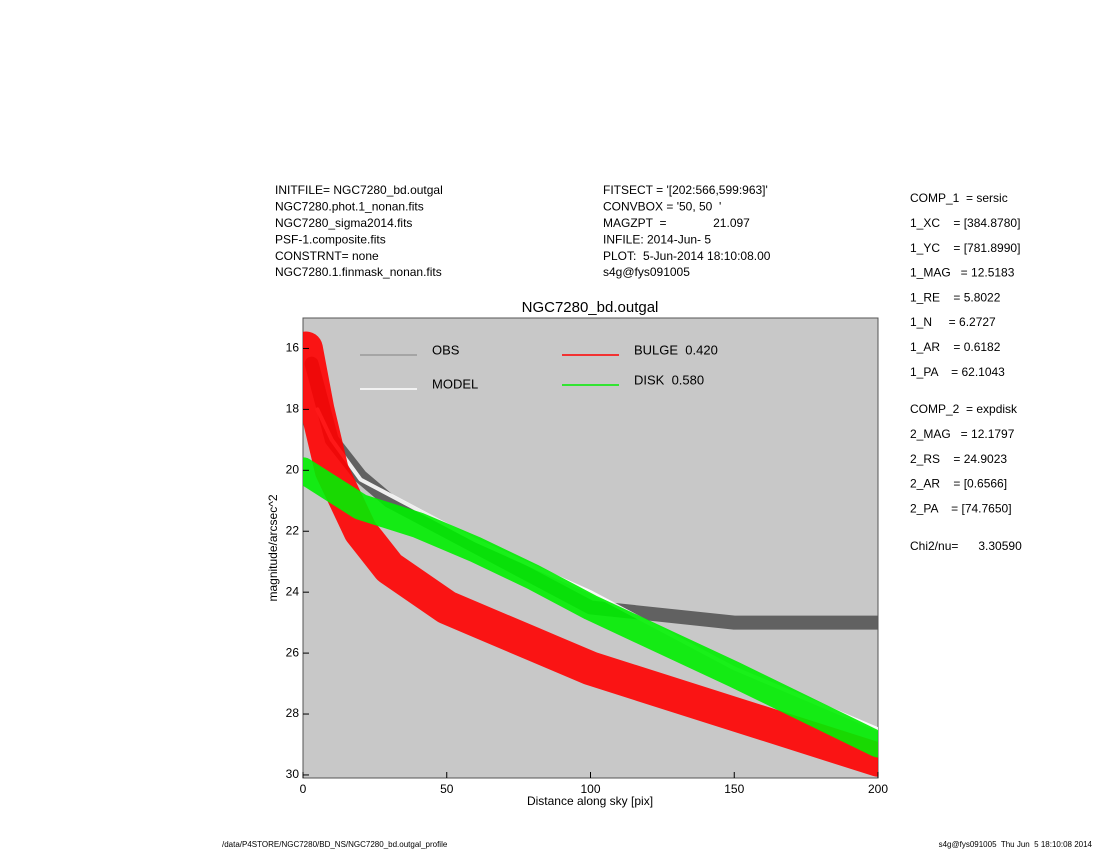 The width and height of the screenshot is (1100, 850). I want to click on chart-title: NGC7280_bd.outgal, so click(590, 307).